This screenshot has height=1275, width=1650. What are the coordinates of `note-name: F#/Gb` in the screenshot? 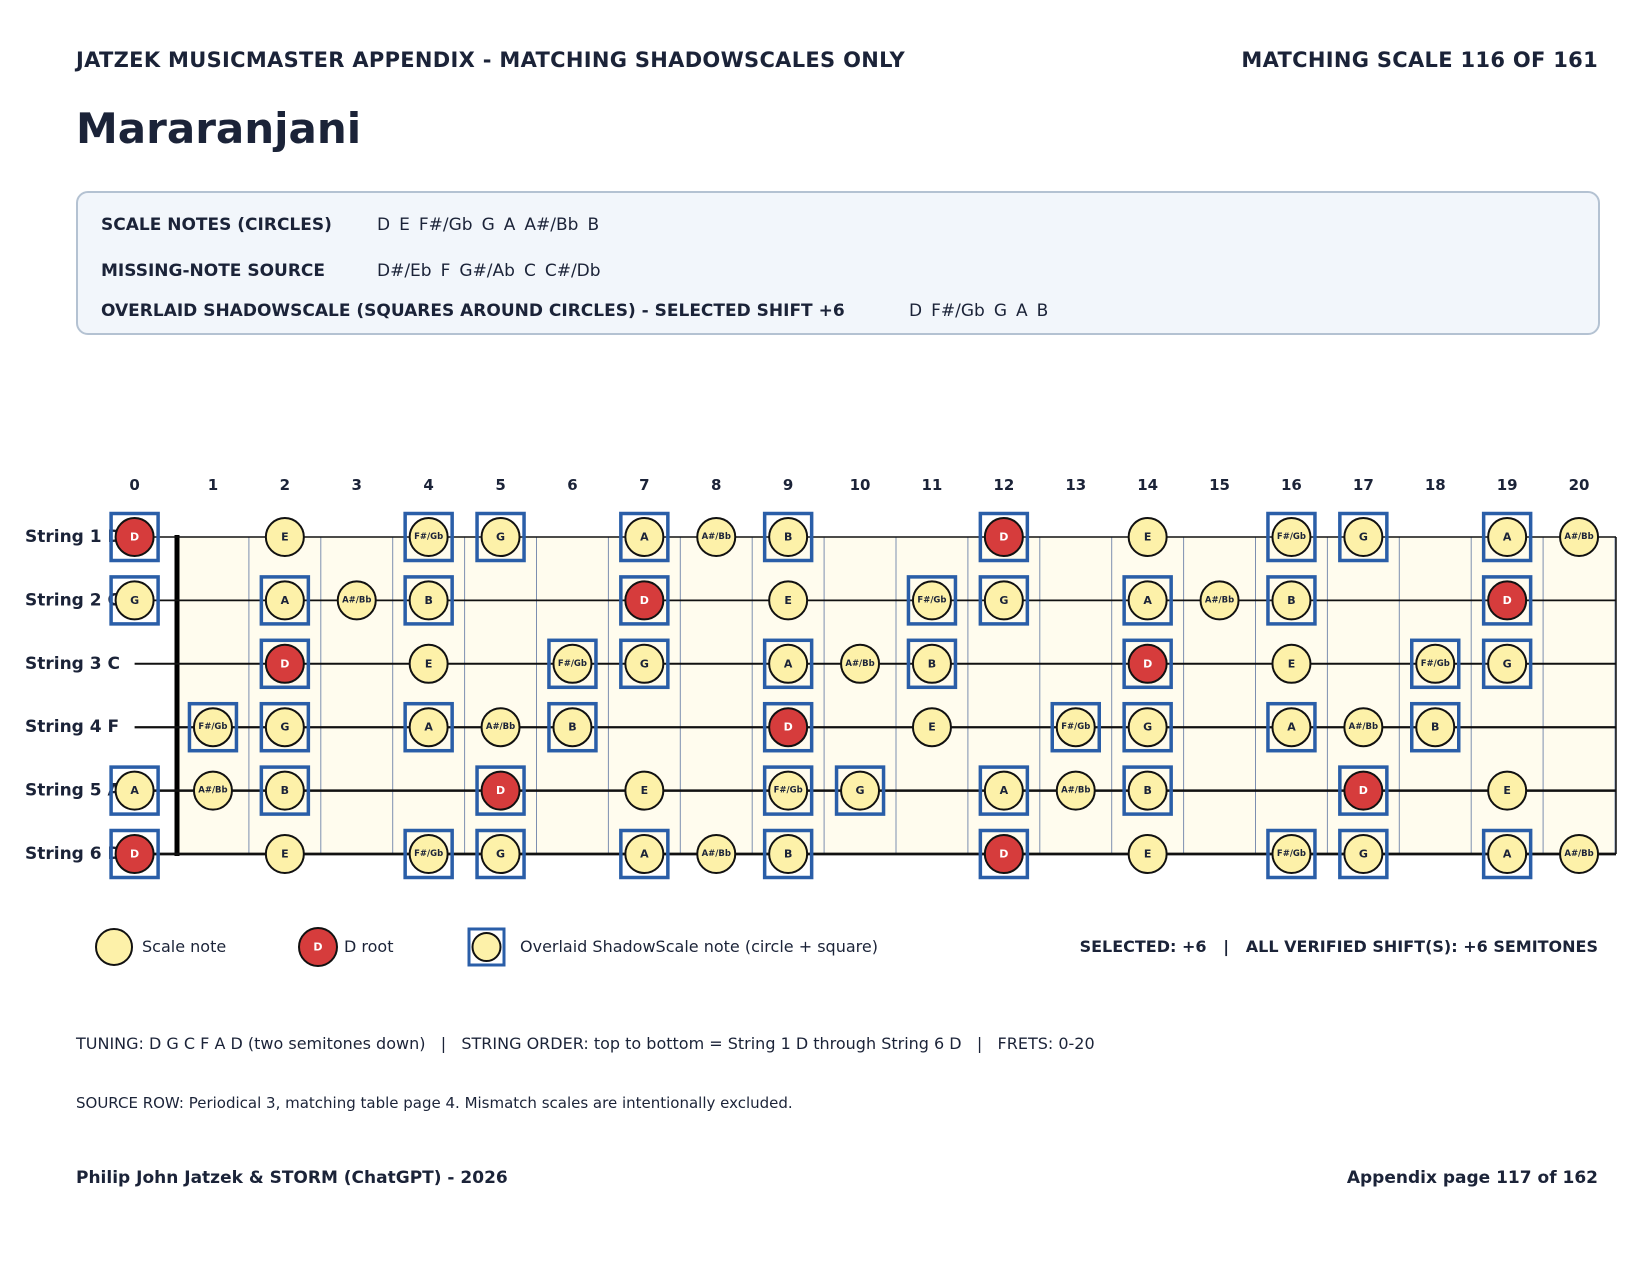 It's located at (958, 311).